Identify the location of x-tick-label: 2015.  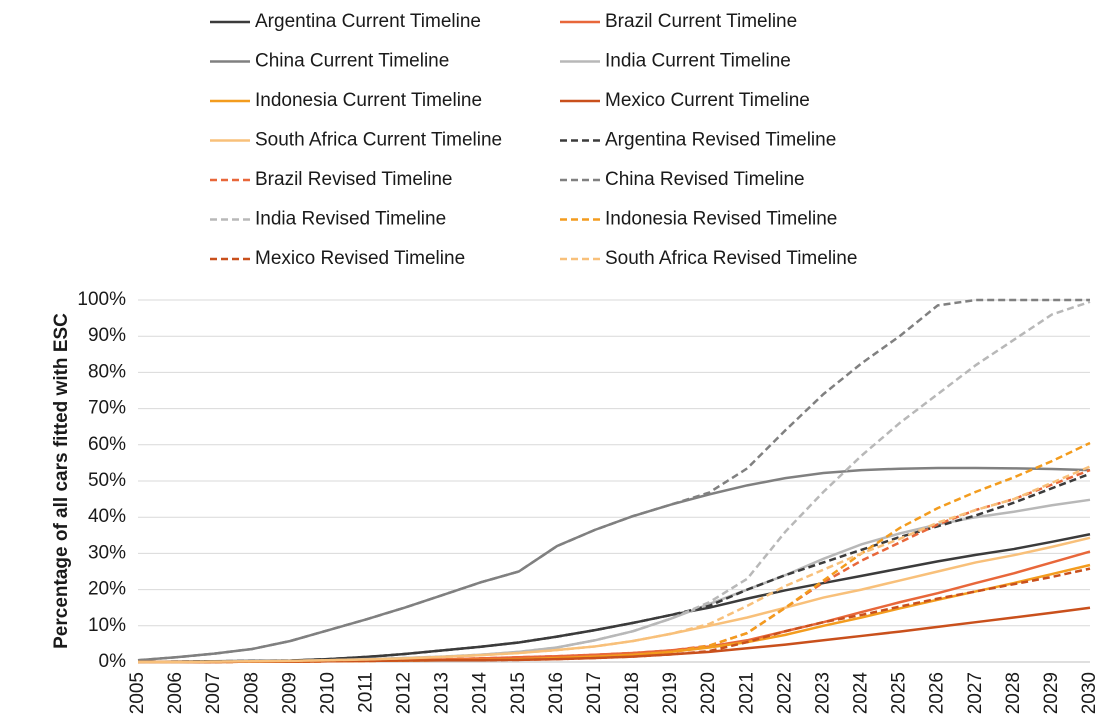
(518, 693).